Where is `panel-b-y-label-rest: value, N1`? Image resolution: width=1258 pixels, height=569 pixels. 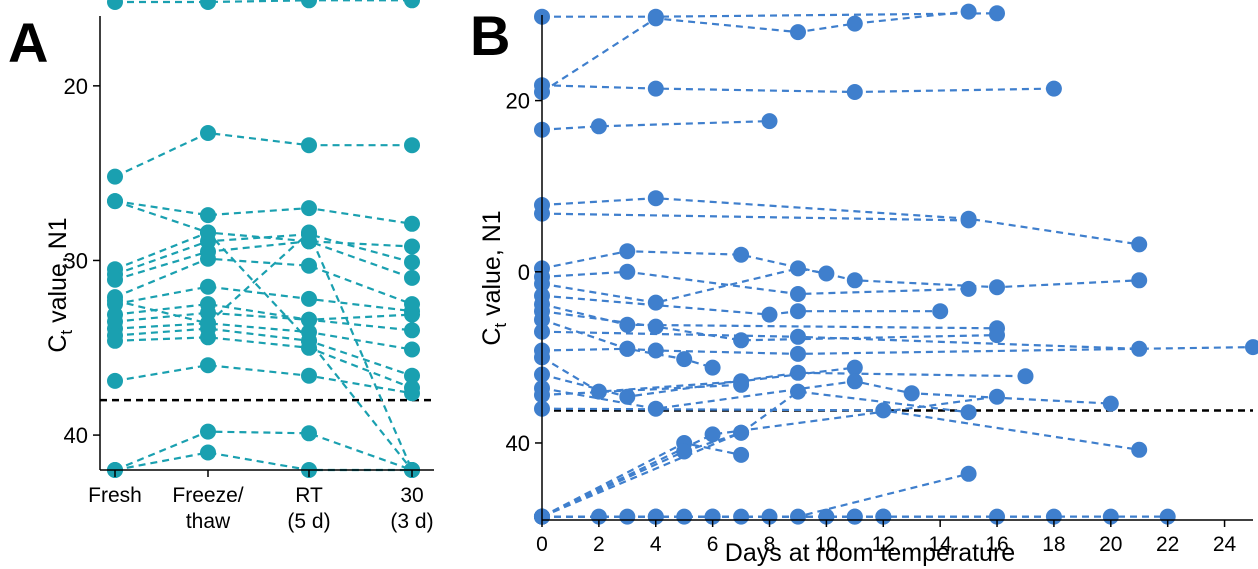 panel-b-y-label-rest: value, N1 is located at coordinates (492, 266).